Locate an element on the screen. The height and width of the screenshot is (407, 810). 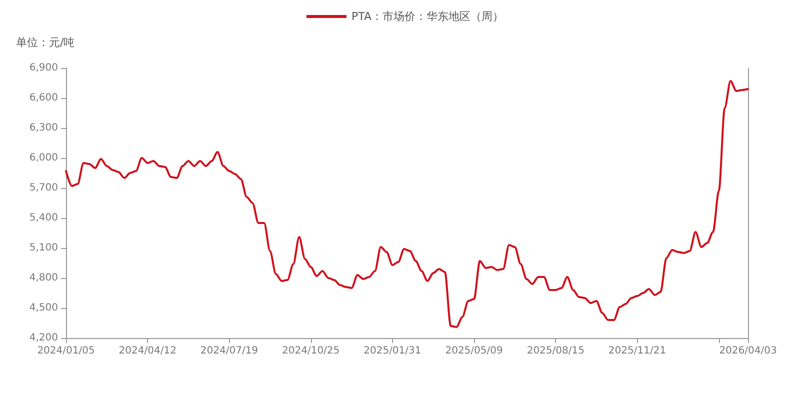
x-tick-label: 2025/08/15 is located at coordinates (555, 351).